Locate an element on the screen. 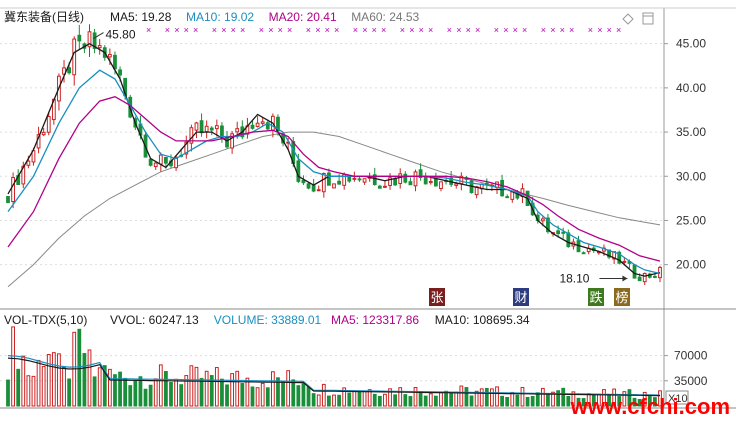 This screenshot has width=736, height=422. diamond-icon is located at coordinates (628, 19).